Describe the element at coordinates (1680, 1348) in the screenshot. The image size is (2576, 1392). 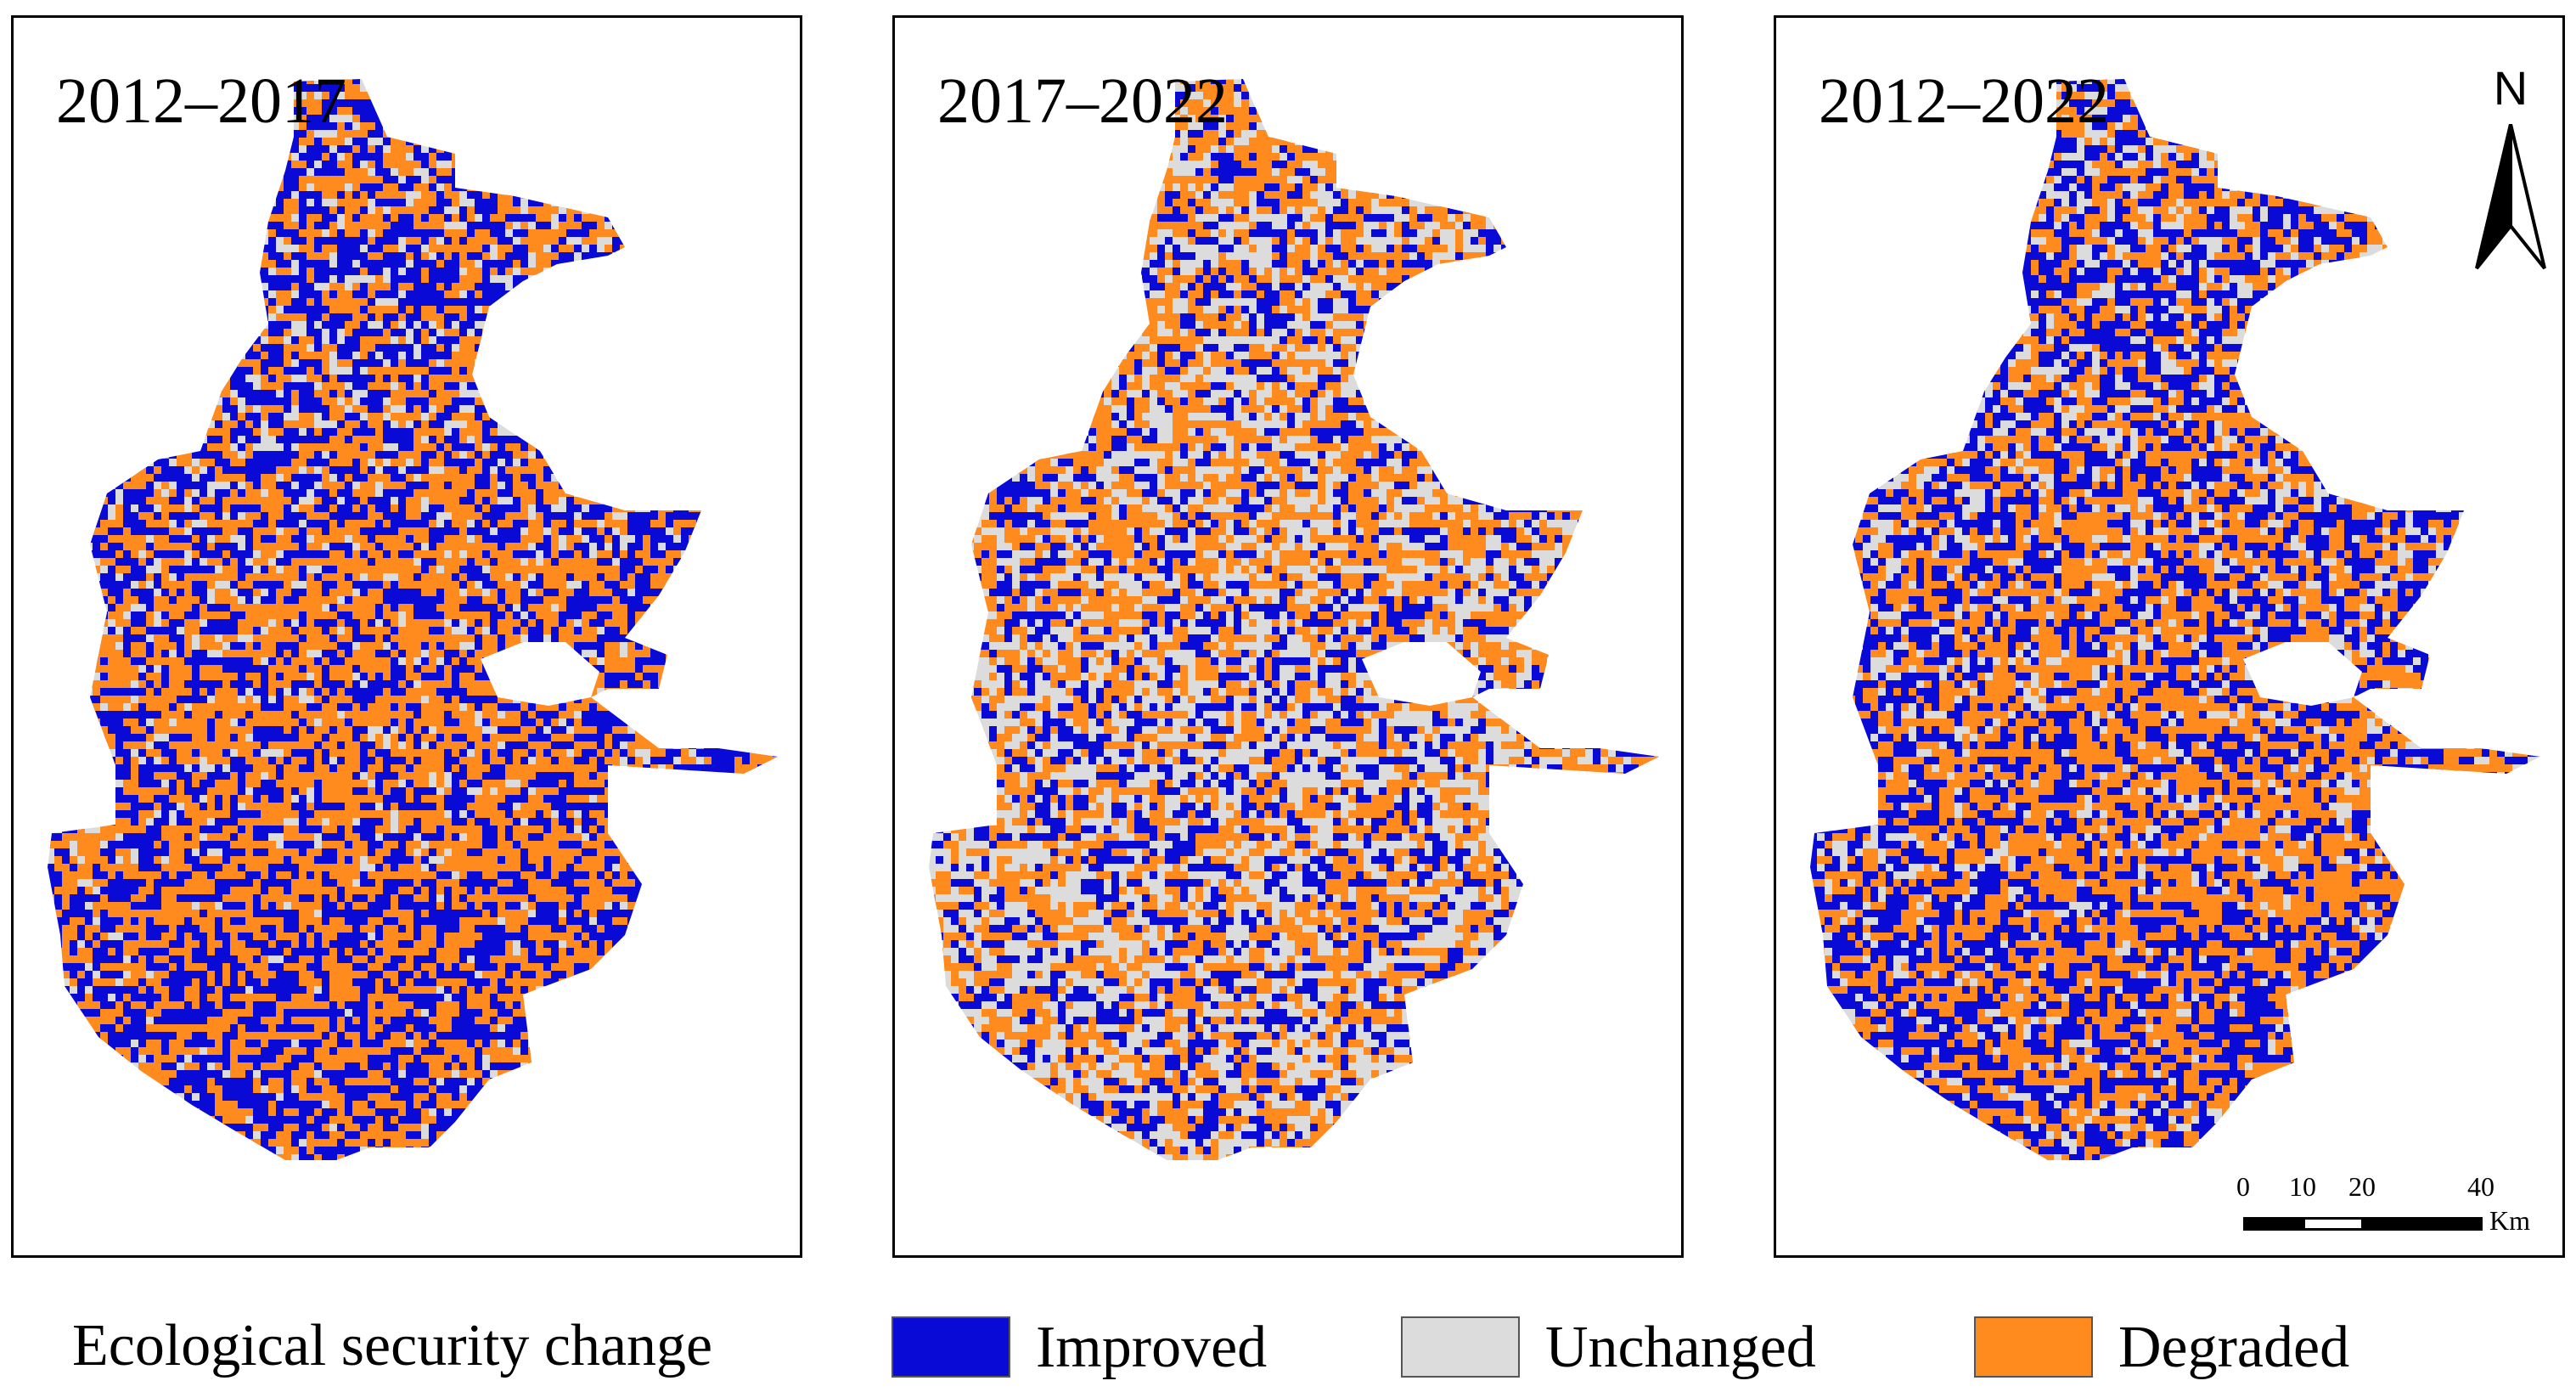
I see `legend-label: Unchanged` at that location.